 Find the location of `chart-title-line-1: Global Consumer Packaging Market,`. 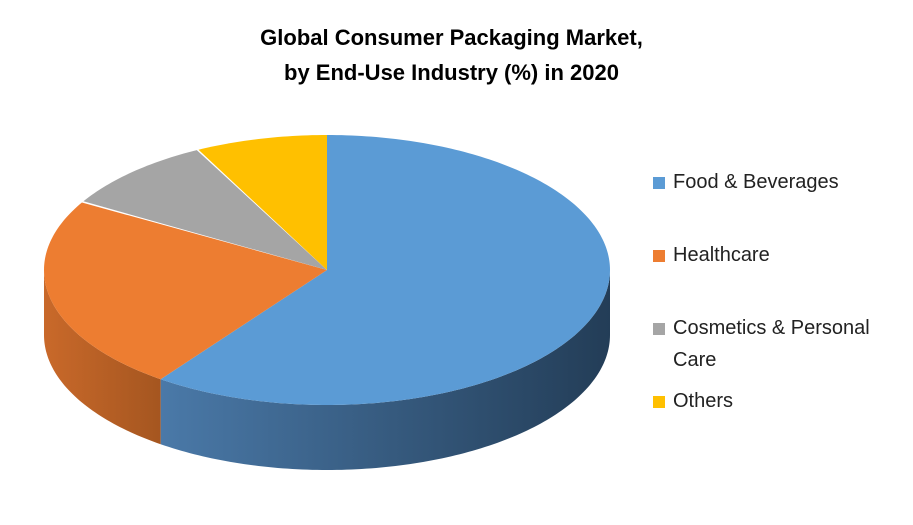

chart-title-line-1: Global Consumer Packaging Market, is located at coordinates (451, 37).